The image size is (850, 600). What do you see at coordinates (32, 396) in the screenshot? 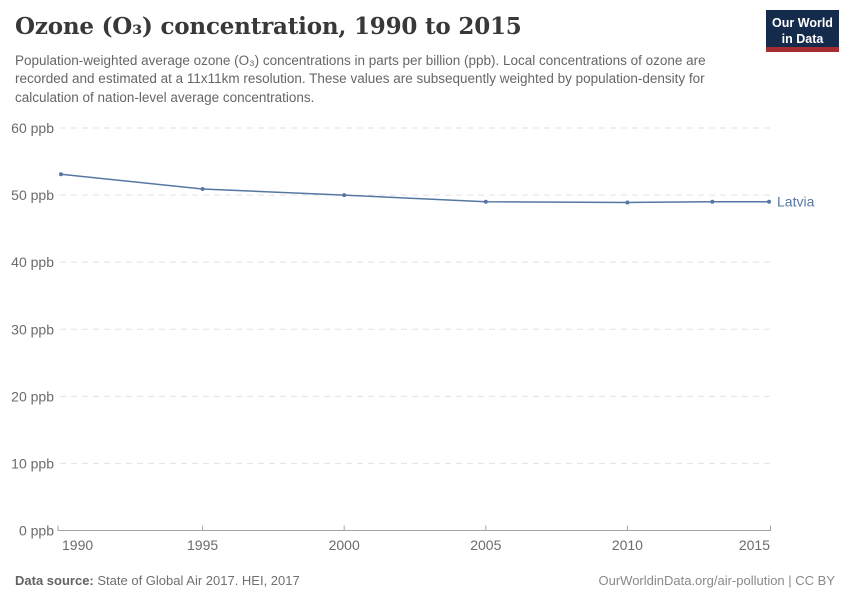
I see `y-tick-label: 20 ppb` at bounding box center [32, 396].